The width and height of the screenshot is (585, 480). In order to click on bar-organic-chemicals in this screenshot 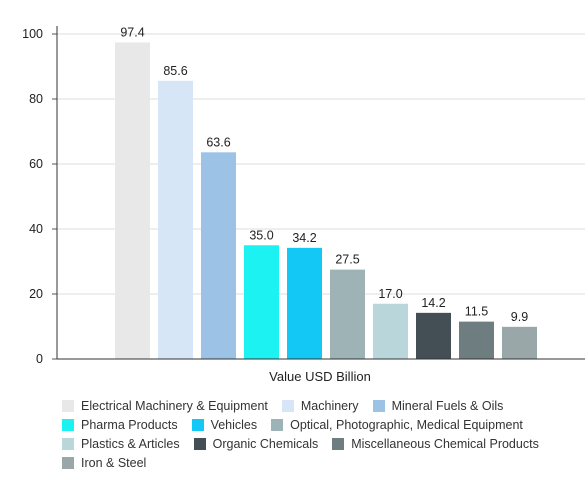, I will do `click(433, 335)`.